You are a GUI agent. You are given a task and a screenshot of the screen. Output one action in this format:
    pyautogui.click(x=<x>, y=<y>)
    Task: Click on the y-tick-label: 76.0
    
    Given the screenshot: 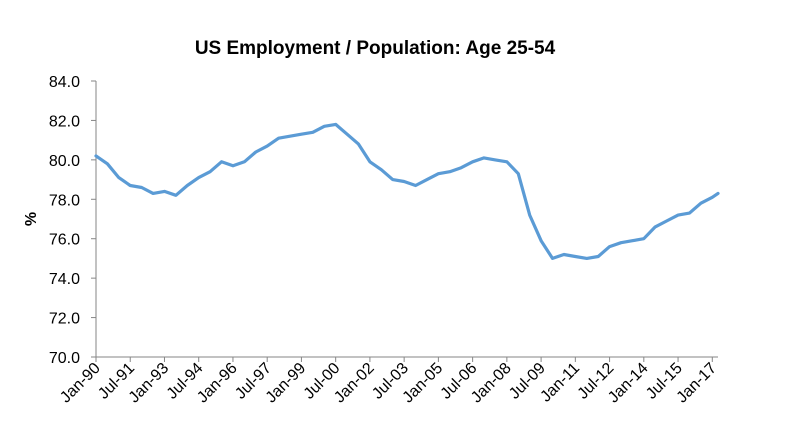 What is the action you would take?
    pyautogui.click(x=64, y=240)
    